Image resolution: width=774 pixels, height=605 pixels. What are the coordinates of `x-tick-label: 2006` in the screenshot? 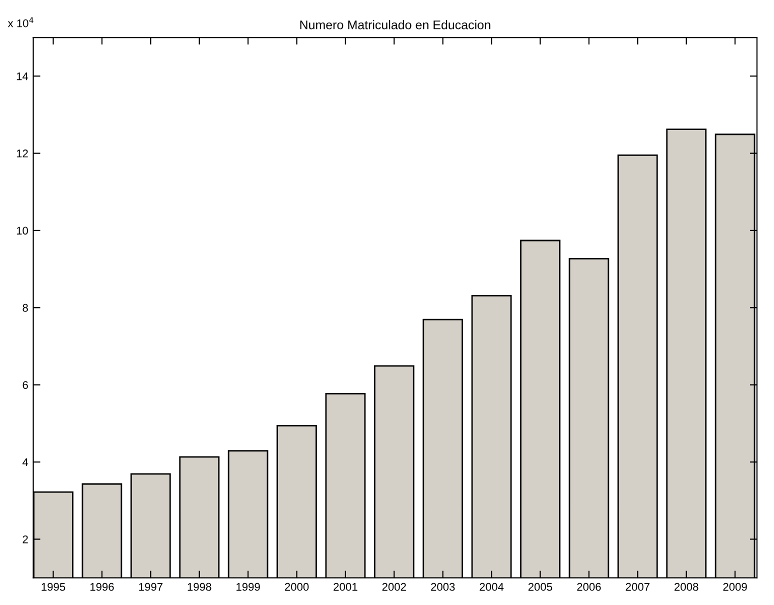 It's located at (589, 586).